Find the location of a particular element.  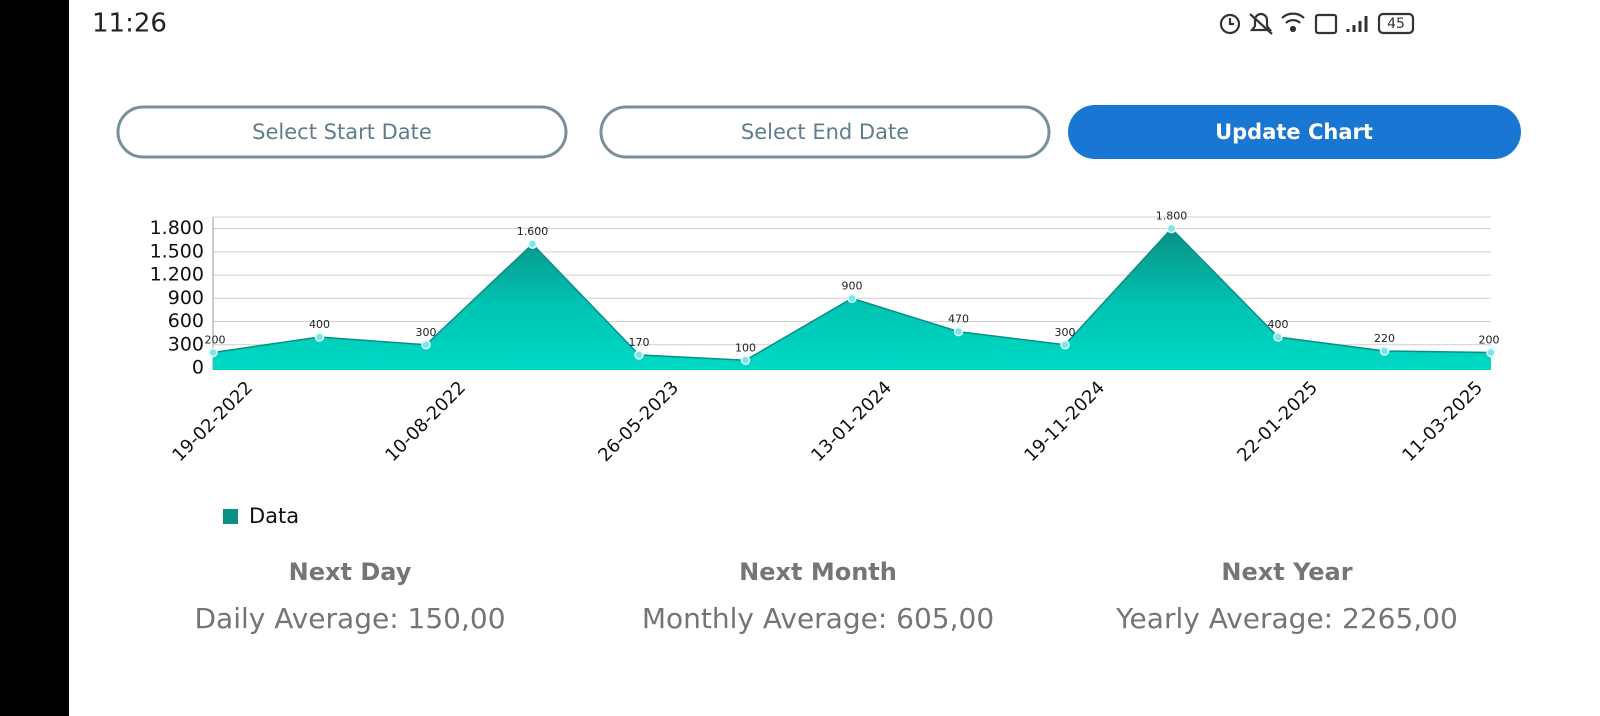

button-label: Select End Date is located at coordinates (825, 132).